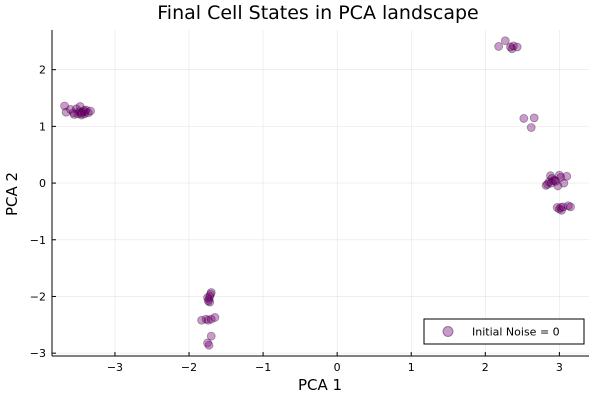  I want to click on x-tick-label: −1, so click(263, 367).